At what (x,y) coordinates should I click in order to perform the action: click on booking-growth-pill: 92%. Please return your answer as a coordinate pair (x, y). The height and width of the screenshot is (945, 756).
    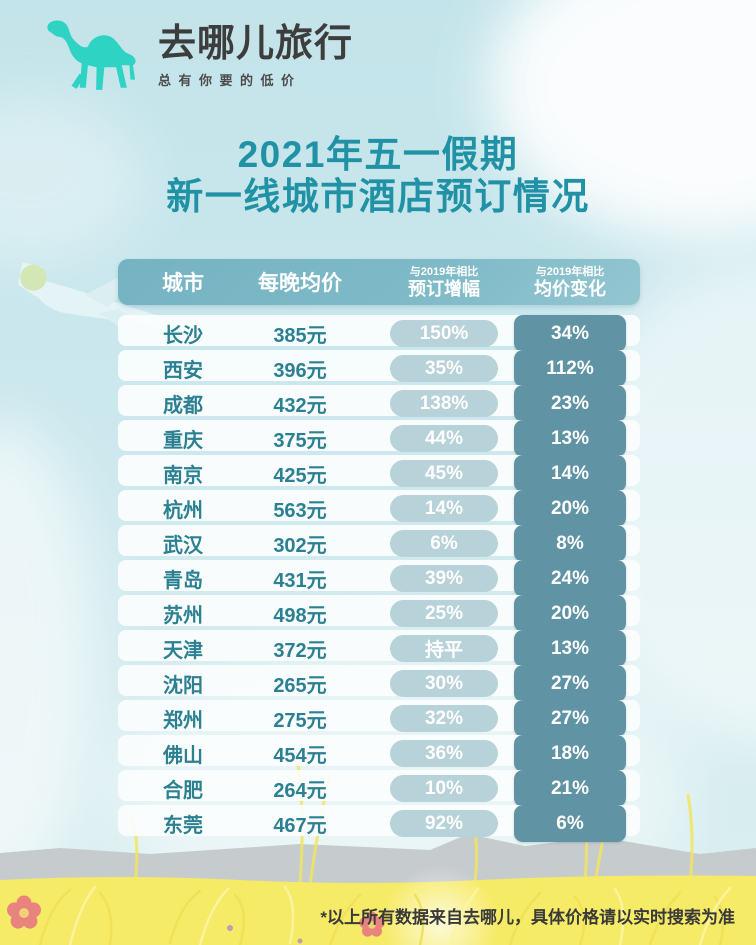
    Looking at the image, I should click on (444, 823).